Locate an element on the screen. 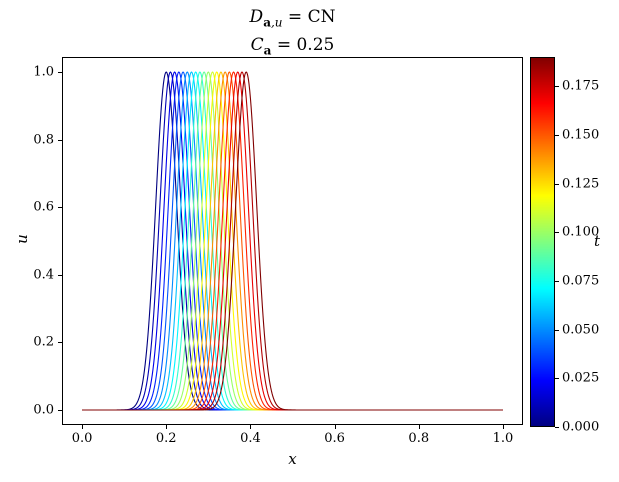 The height and width of the screenshot is (482, 619). x-axis-tick-label: 0.4 is located at coordinates (250, 438).